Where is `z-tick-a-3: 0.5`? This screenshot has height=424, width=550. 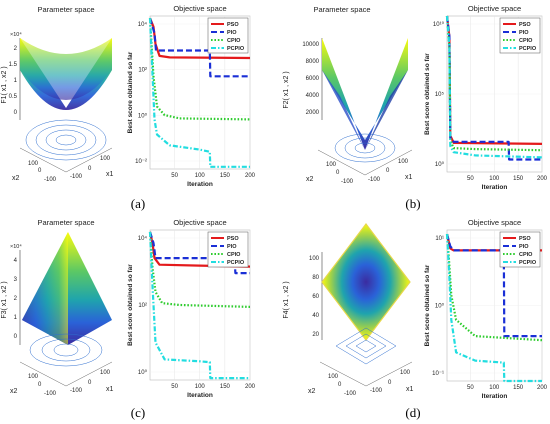
z-tick-a-3: 0.5 is located at coordinates (13, 97).